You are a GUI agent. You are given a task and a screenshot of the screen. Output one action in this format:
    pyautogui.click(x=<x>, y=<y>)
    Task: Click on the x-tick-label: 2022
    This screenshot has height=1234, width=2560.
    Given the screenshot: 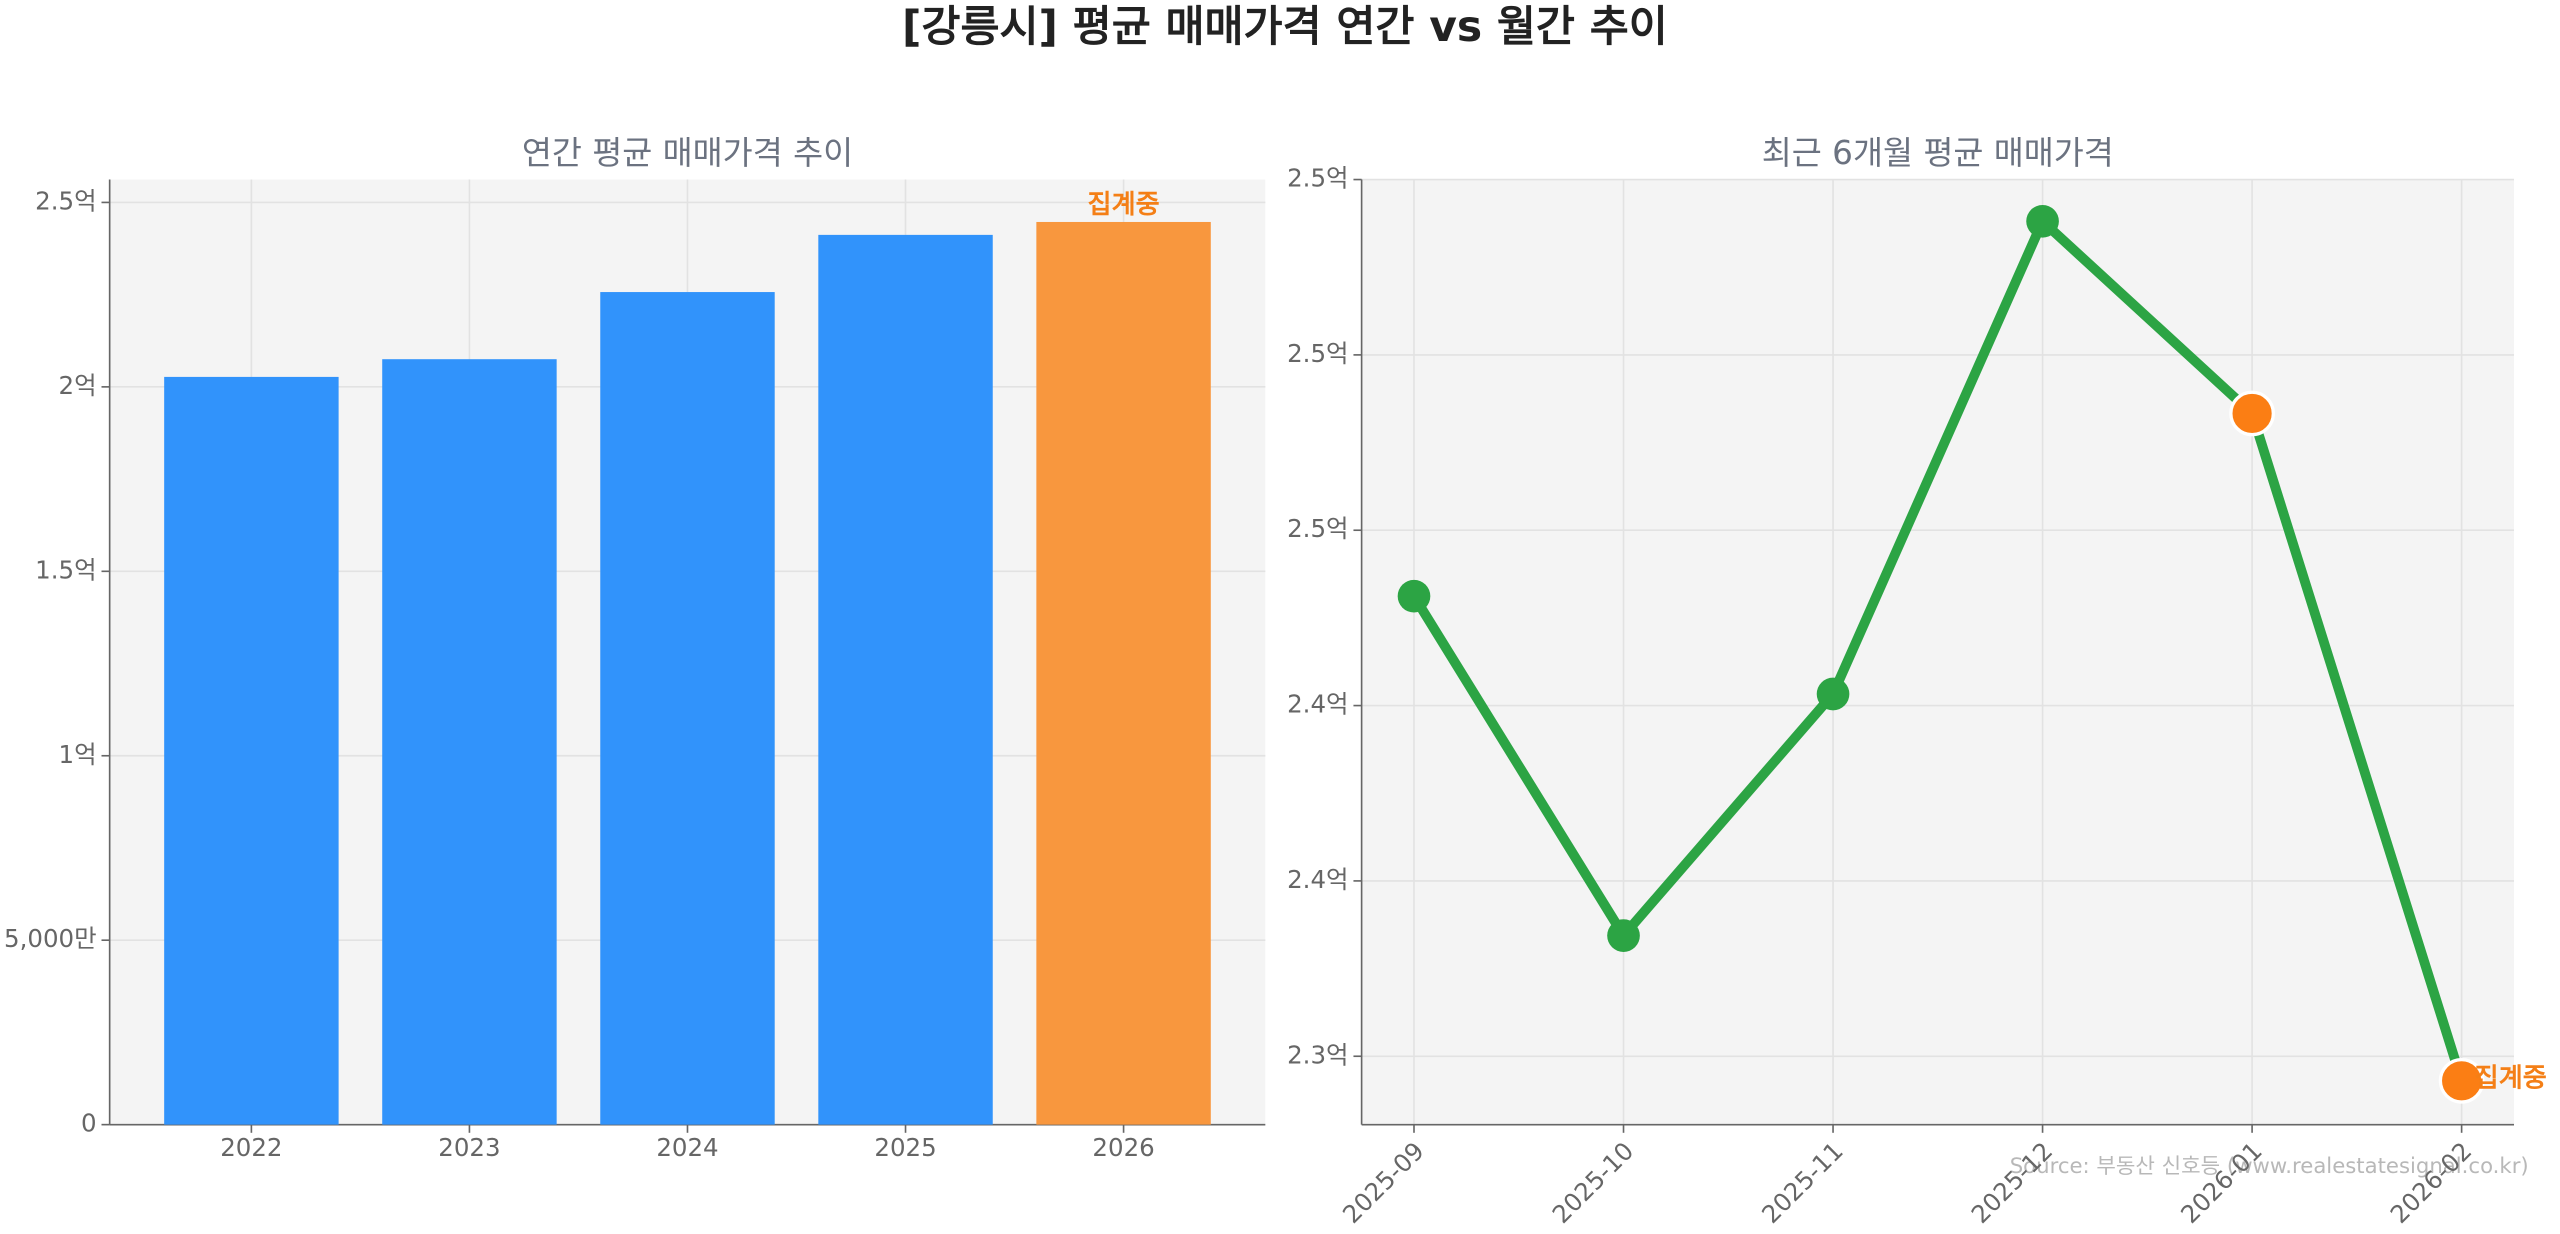 What is the action you would take?
    pyautogui.click(x=251, y=1147)
    